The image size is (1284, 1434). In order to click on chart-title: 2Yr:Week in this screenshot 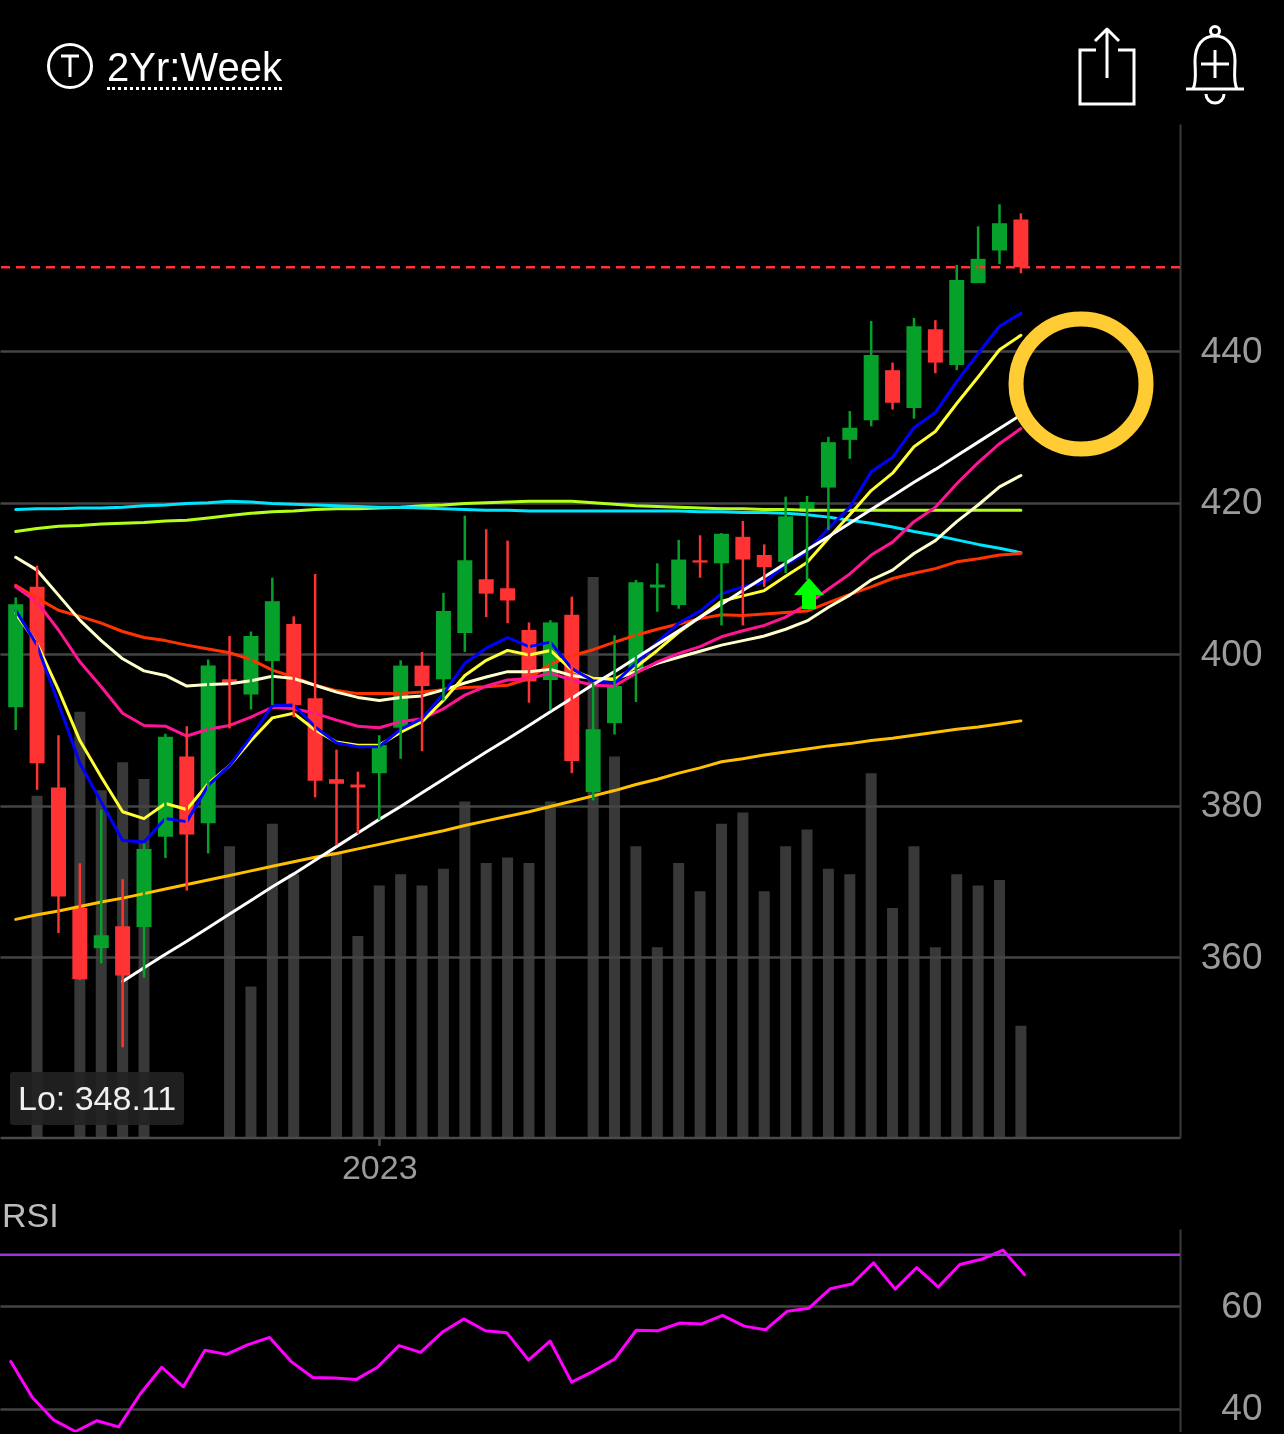, I will do `click(194, 67)`.